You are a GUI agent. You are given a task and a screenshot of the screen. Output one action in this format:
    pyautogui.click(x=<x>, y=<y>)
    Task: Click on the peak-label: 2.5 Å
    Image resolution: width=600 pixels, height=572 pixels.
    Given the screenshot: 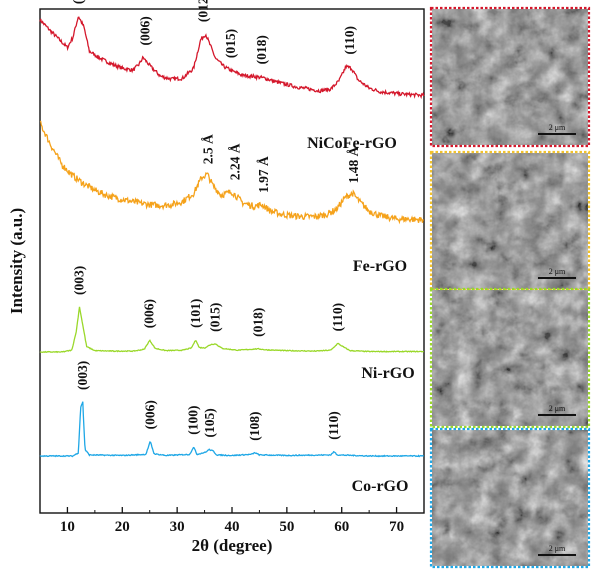 What is the action you would take?
    pyautogui.click(x=207, y=149)
    